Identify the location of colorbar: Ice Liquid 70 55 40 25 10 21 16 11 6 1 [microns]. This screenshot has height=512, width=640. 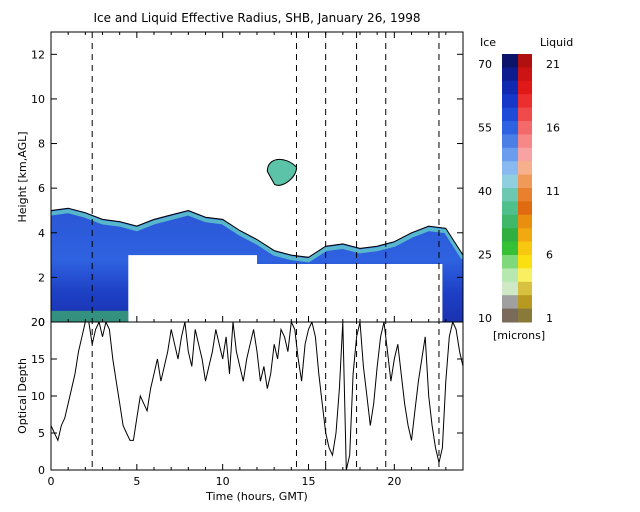
(525, 189).